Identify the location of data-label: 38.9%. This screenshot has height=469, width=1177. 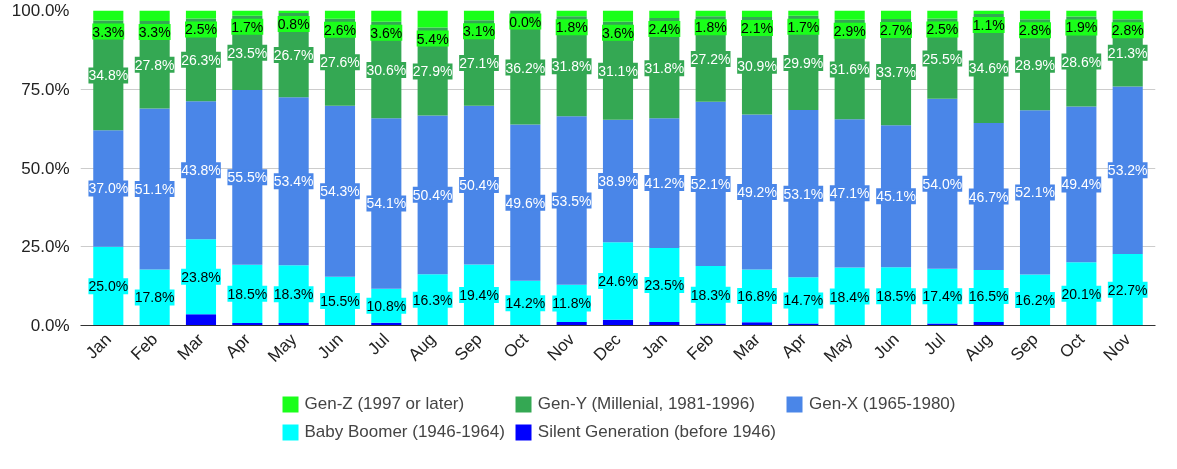
(618, 181).